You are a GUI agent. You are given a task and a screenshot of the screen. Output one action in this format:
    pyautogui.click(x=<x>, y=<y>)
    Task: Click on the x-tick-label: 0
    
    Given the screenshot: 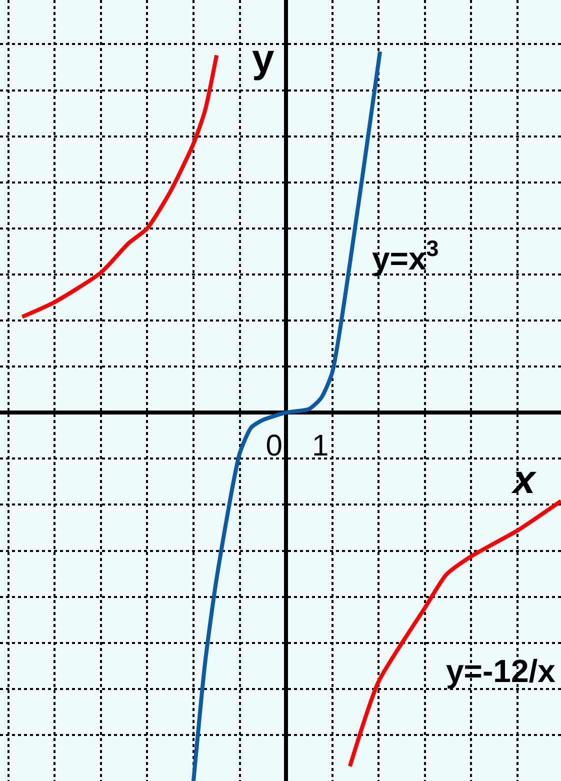 What is the action you would take?
    pyautogui.click(x=274, y=446)
    